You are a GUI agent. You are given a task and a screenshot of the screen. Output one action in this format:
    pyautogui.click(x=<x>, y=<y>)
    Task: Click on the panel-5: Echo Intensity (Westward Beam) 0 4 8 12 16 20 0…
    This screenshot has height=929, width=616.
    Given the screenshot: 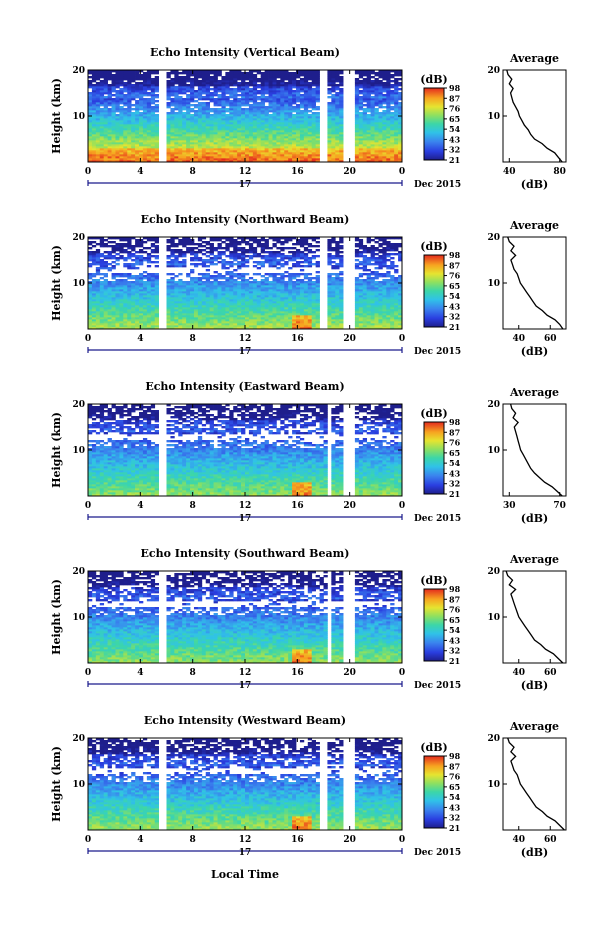 What is the action you would take?
    pyautogui.click(x=308, y=786)
    